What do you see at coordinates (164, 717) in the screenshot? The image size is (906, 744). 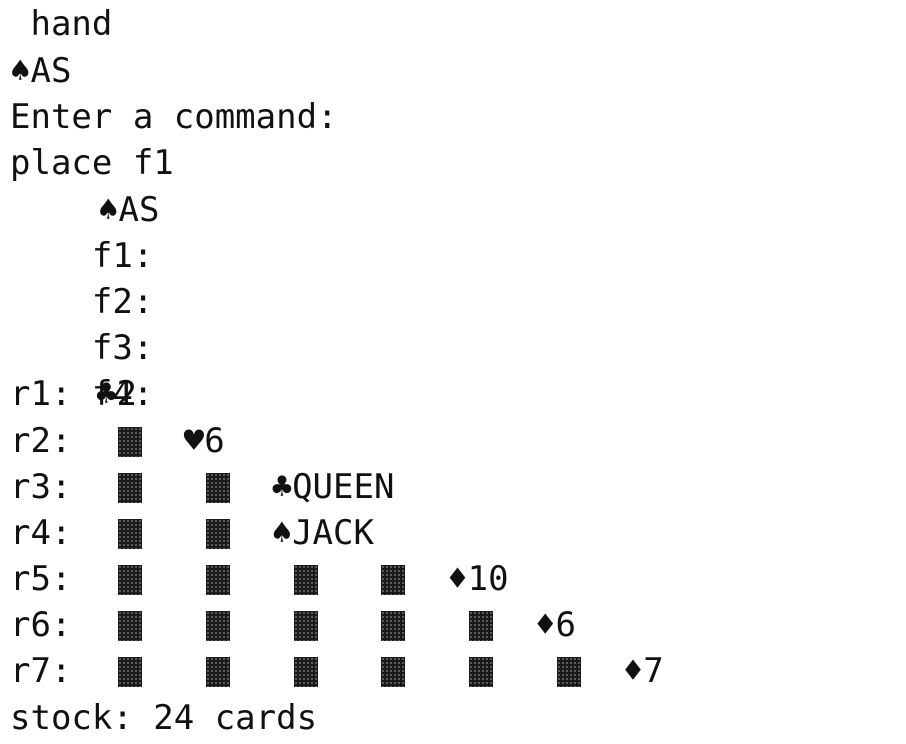 I see `stock-count: stock: 24 cards` at bounding box center [164, 717].